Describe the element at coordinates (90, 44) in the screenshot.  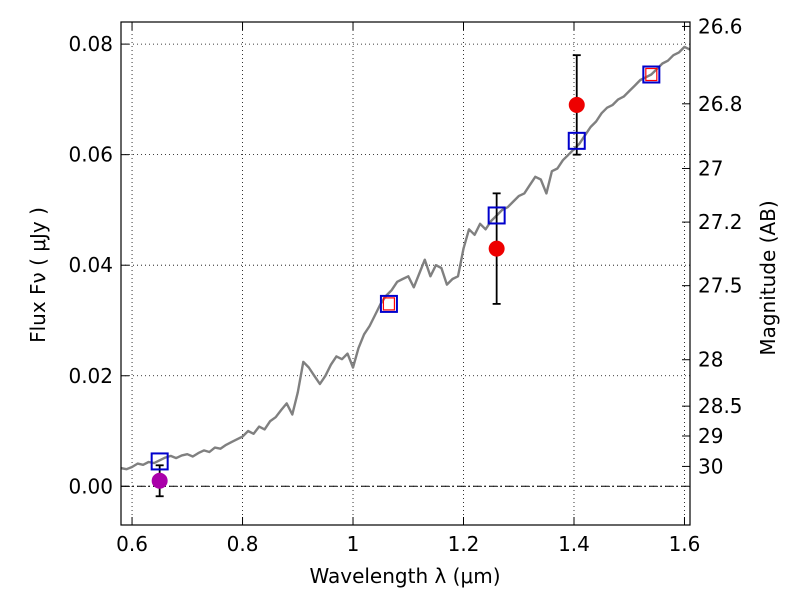
I see `y-tick-label: 0.08` at that location.